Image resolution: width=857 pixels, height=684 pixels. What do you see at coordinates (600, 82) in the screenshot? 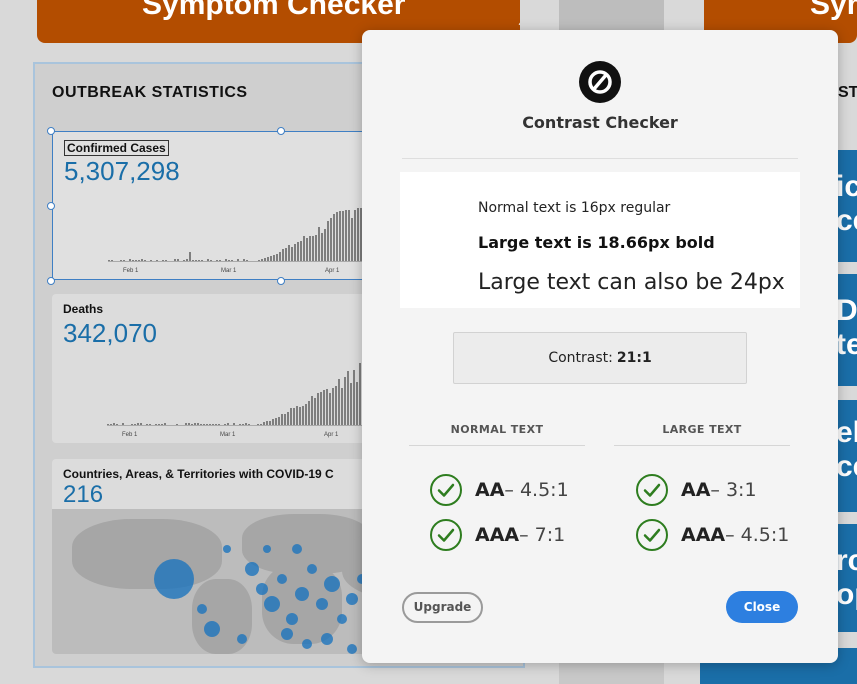
I see `contrast-checker-logo-icon` at bounding box center [600, 82].